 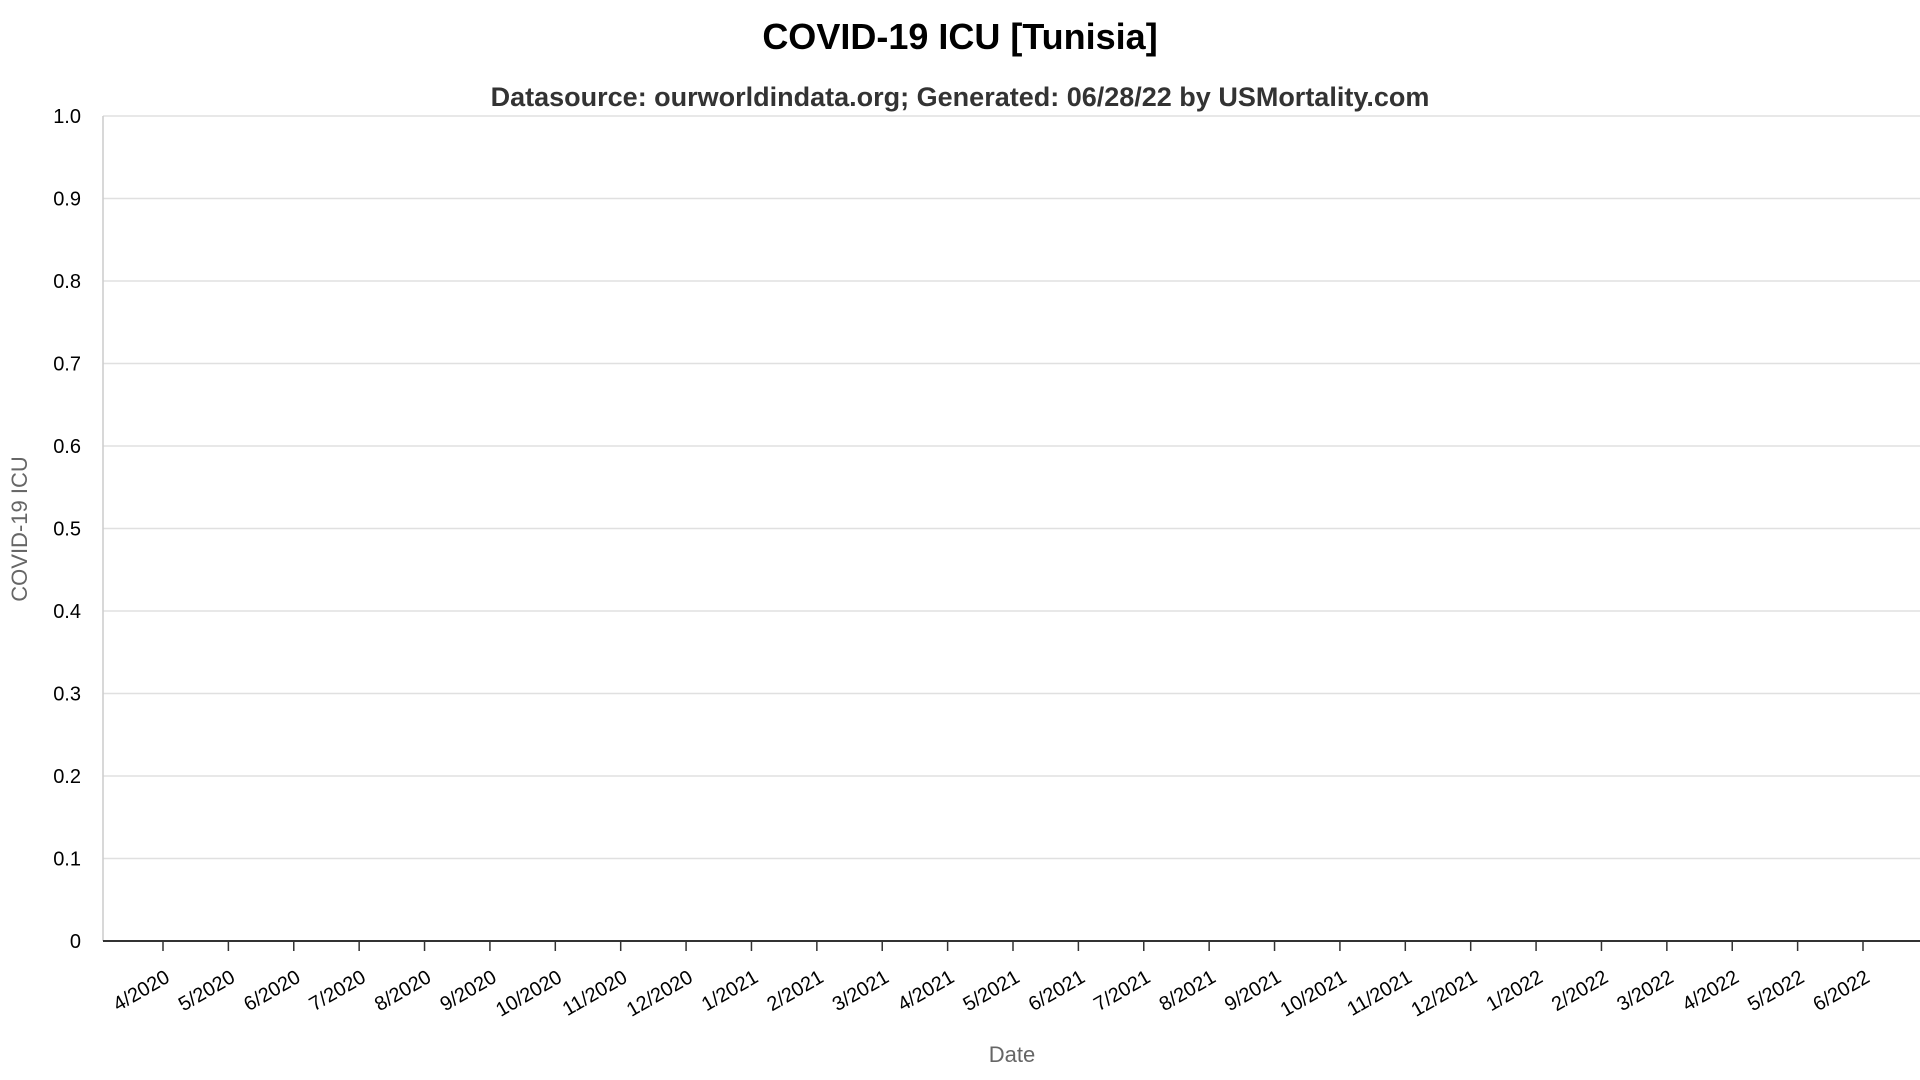 What do you see at coordinates (403, 991) in the screenshot?
I see `x-tick-label: 8/2020` at bounding box center [403, 991].